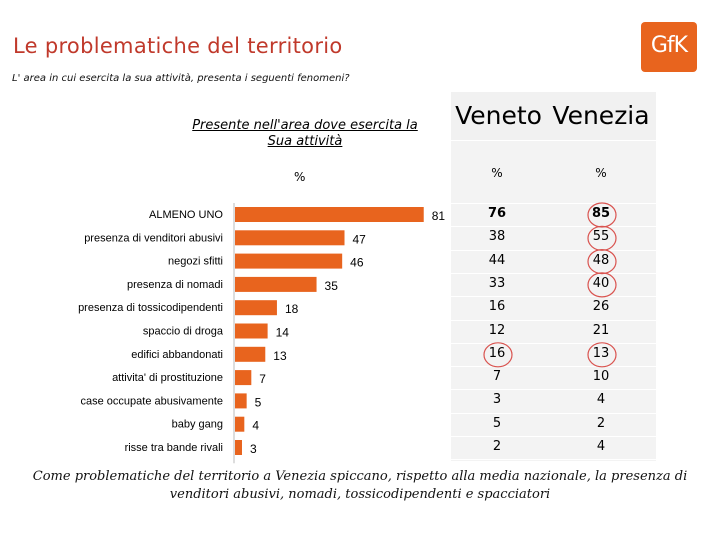 The height and width of the screenshot is (540, 720). I want to click on category-label: presenza di tossicodipendenti, so click(150, 308).